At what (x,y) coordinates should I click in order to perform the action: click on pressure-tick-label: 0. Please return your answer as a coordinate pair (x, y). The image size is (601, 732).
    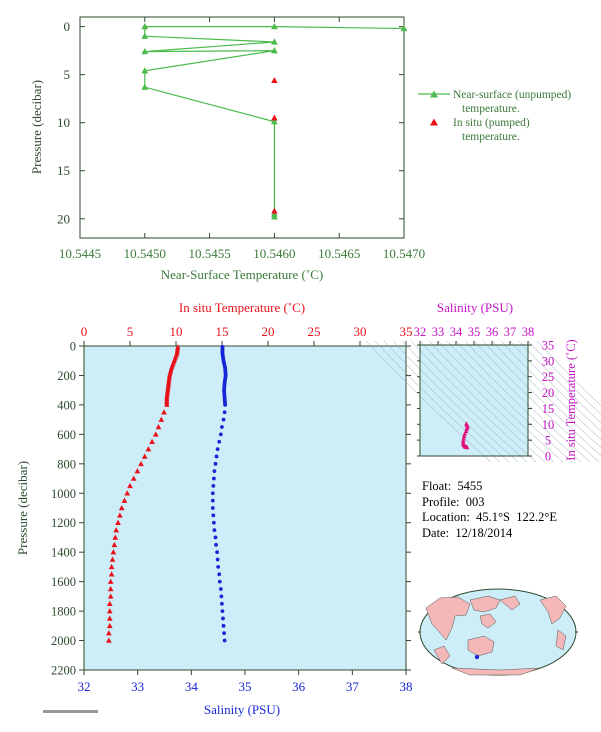
    Looking at the image, I should click on (73, 347).